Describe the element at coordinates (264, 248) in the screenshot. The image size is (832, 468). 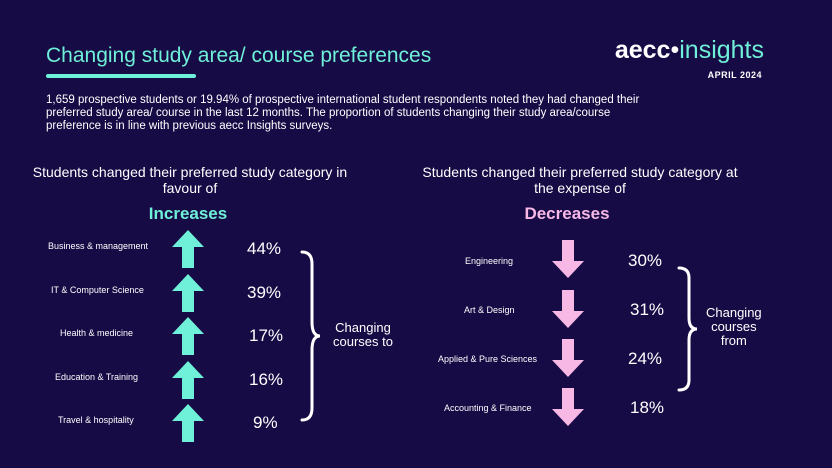
I see `increase-percentage: 44%` at that location.